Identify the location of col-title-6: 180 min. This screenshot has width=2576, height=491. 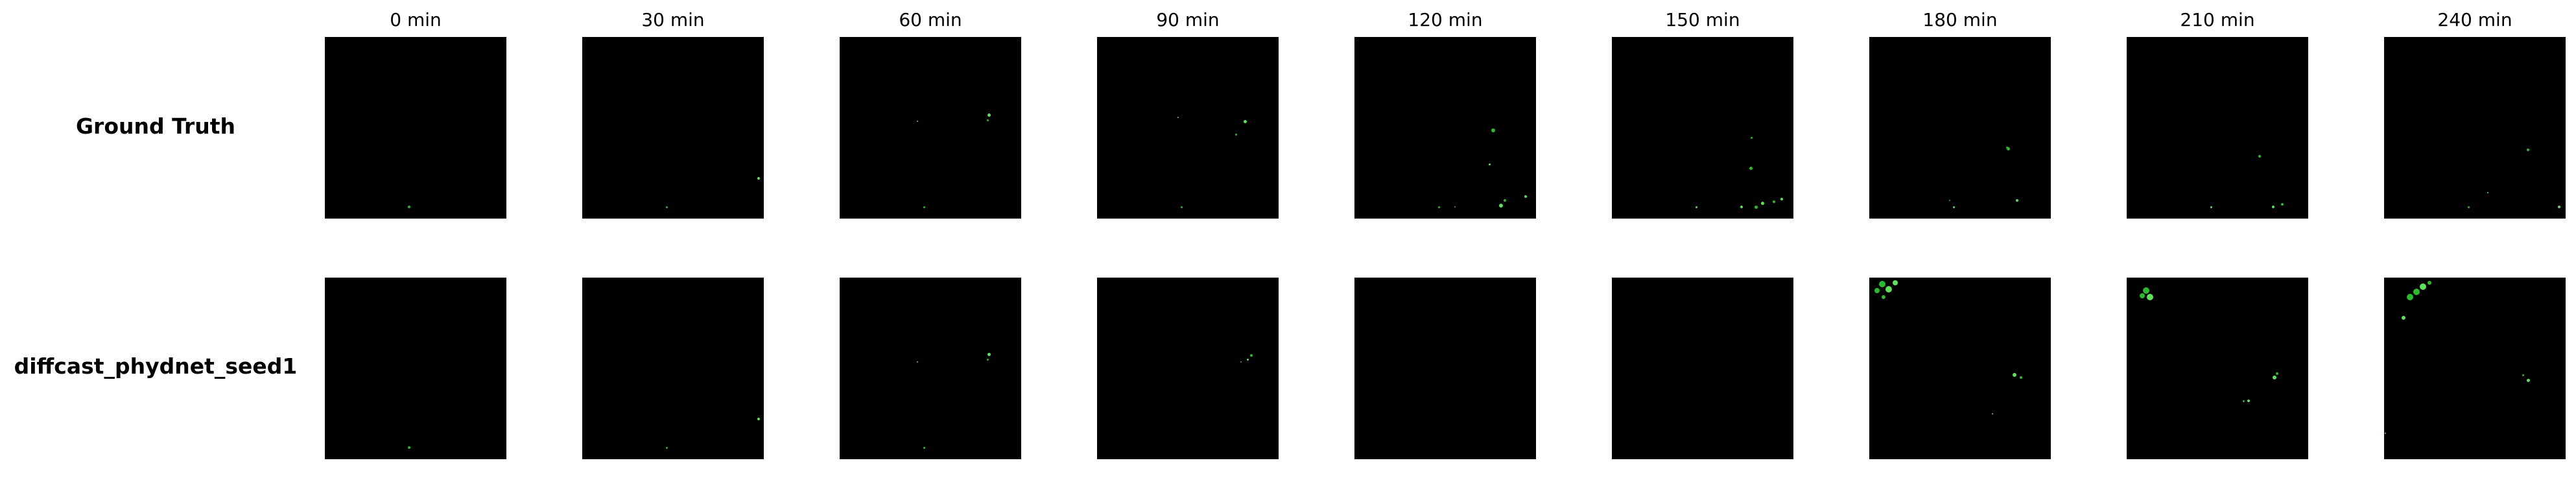
(1960, 19).